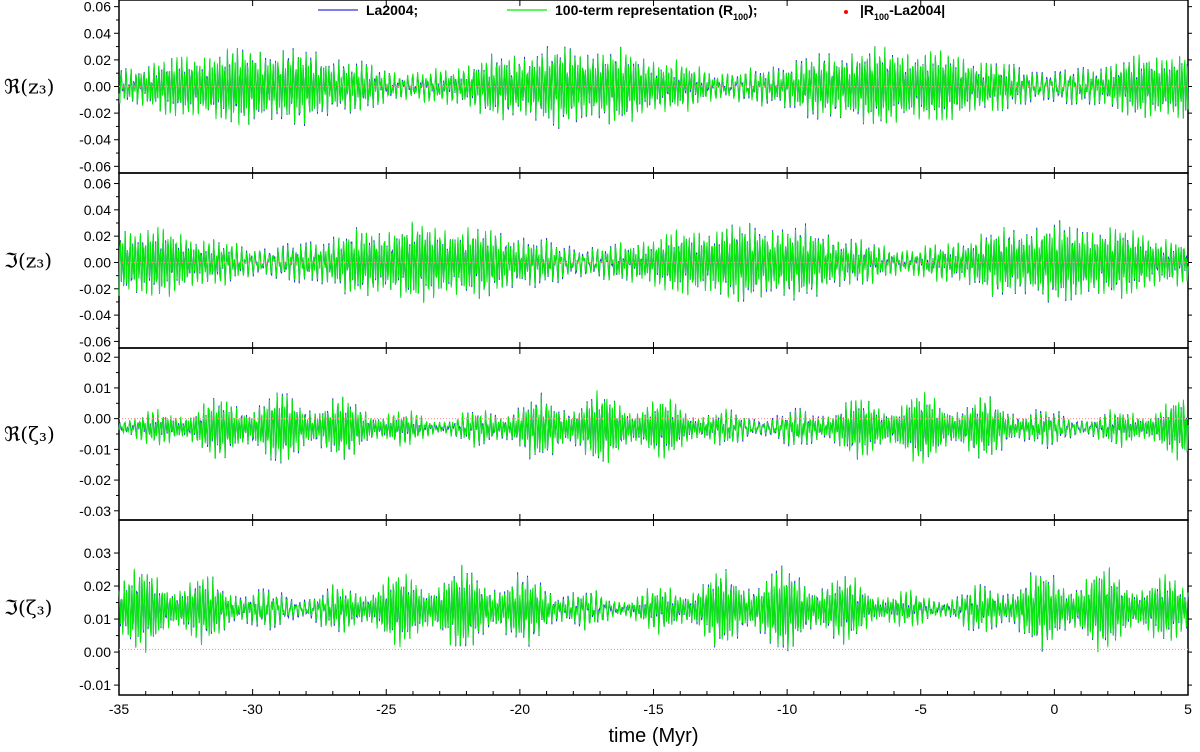 Image resolution: width=1200 pixels, height=752 pixels. Describe the element at coordinates (97, 262) in the screenshot. I see `panel-2-ytick-label: 0.00` at that location.